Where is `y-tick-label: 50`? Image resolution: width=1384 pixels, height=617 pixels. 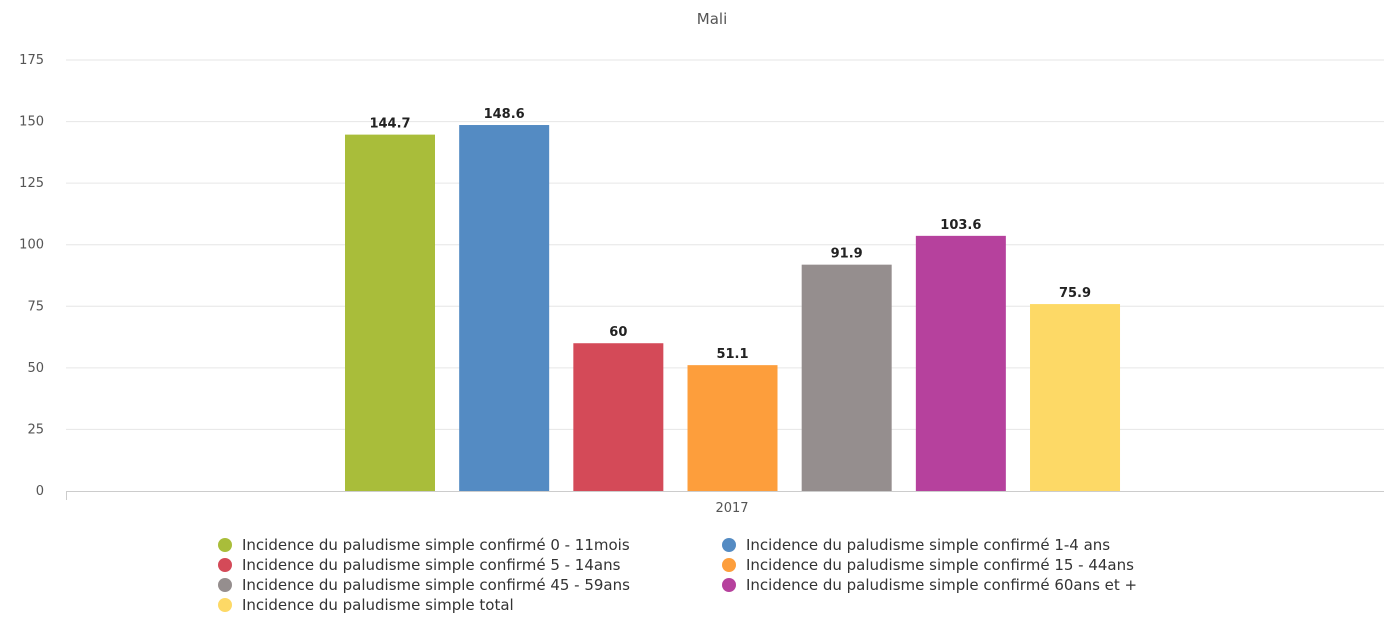
y-tick-label: 50 is located at coordinates (35, 368).